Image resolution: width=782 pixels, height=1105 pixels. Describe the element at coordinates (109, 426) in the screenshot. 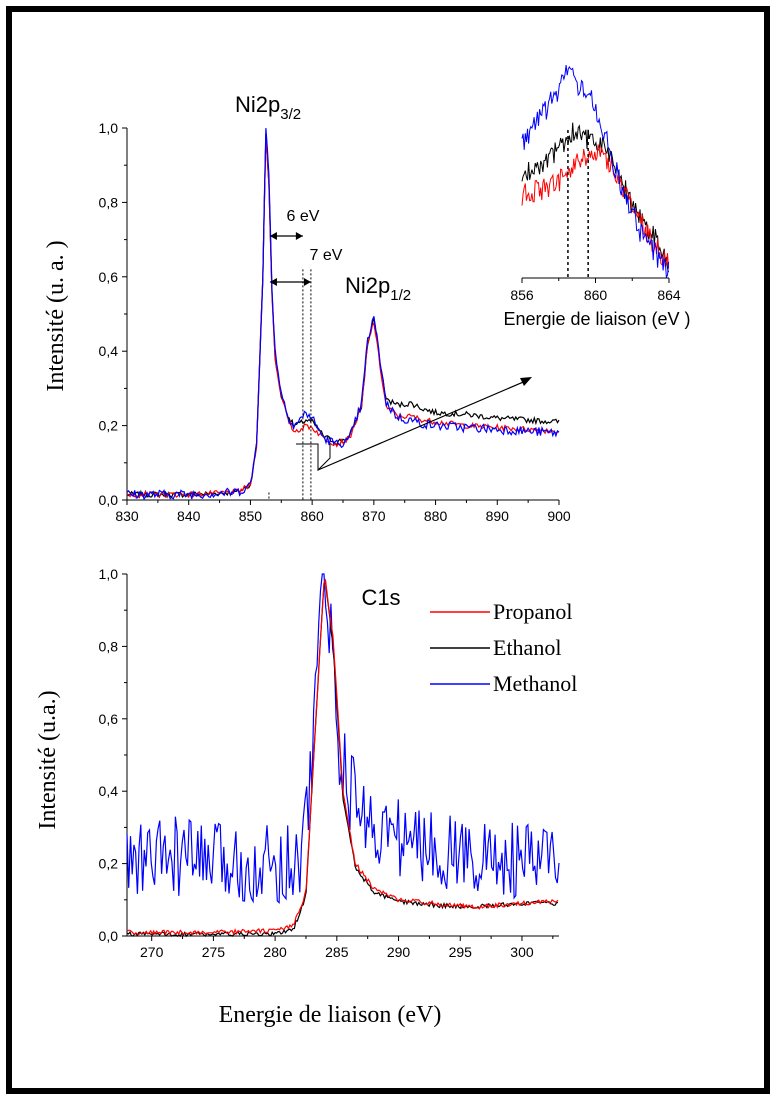

I see `ni2p-y-tick-label: 0,2` at that location.